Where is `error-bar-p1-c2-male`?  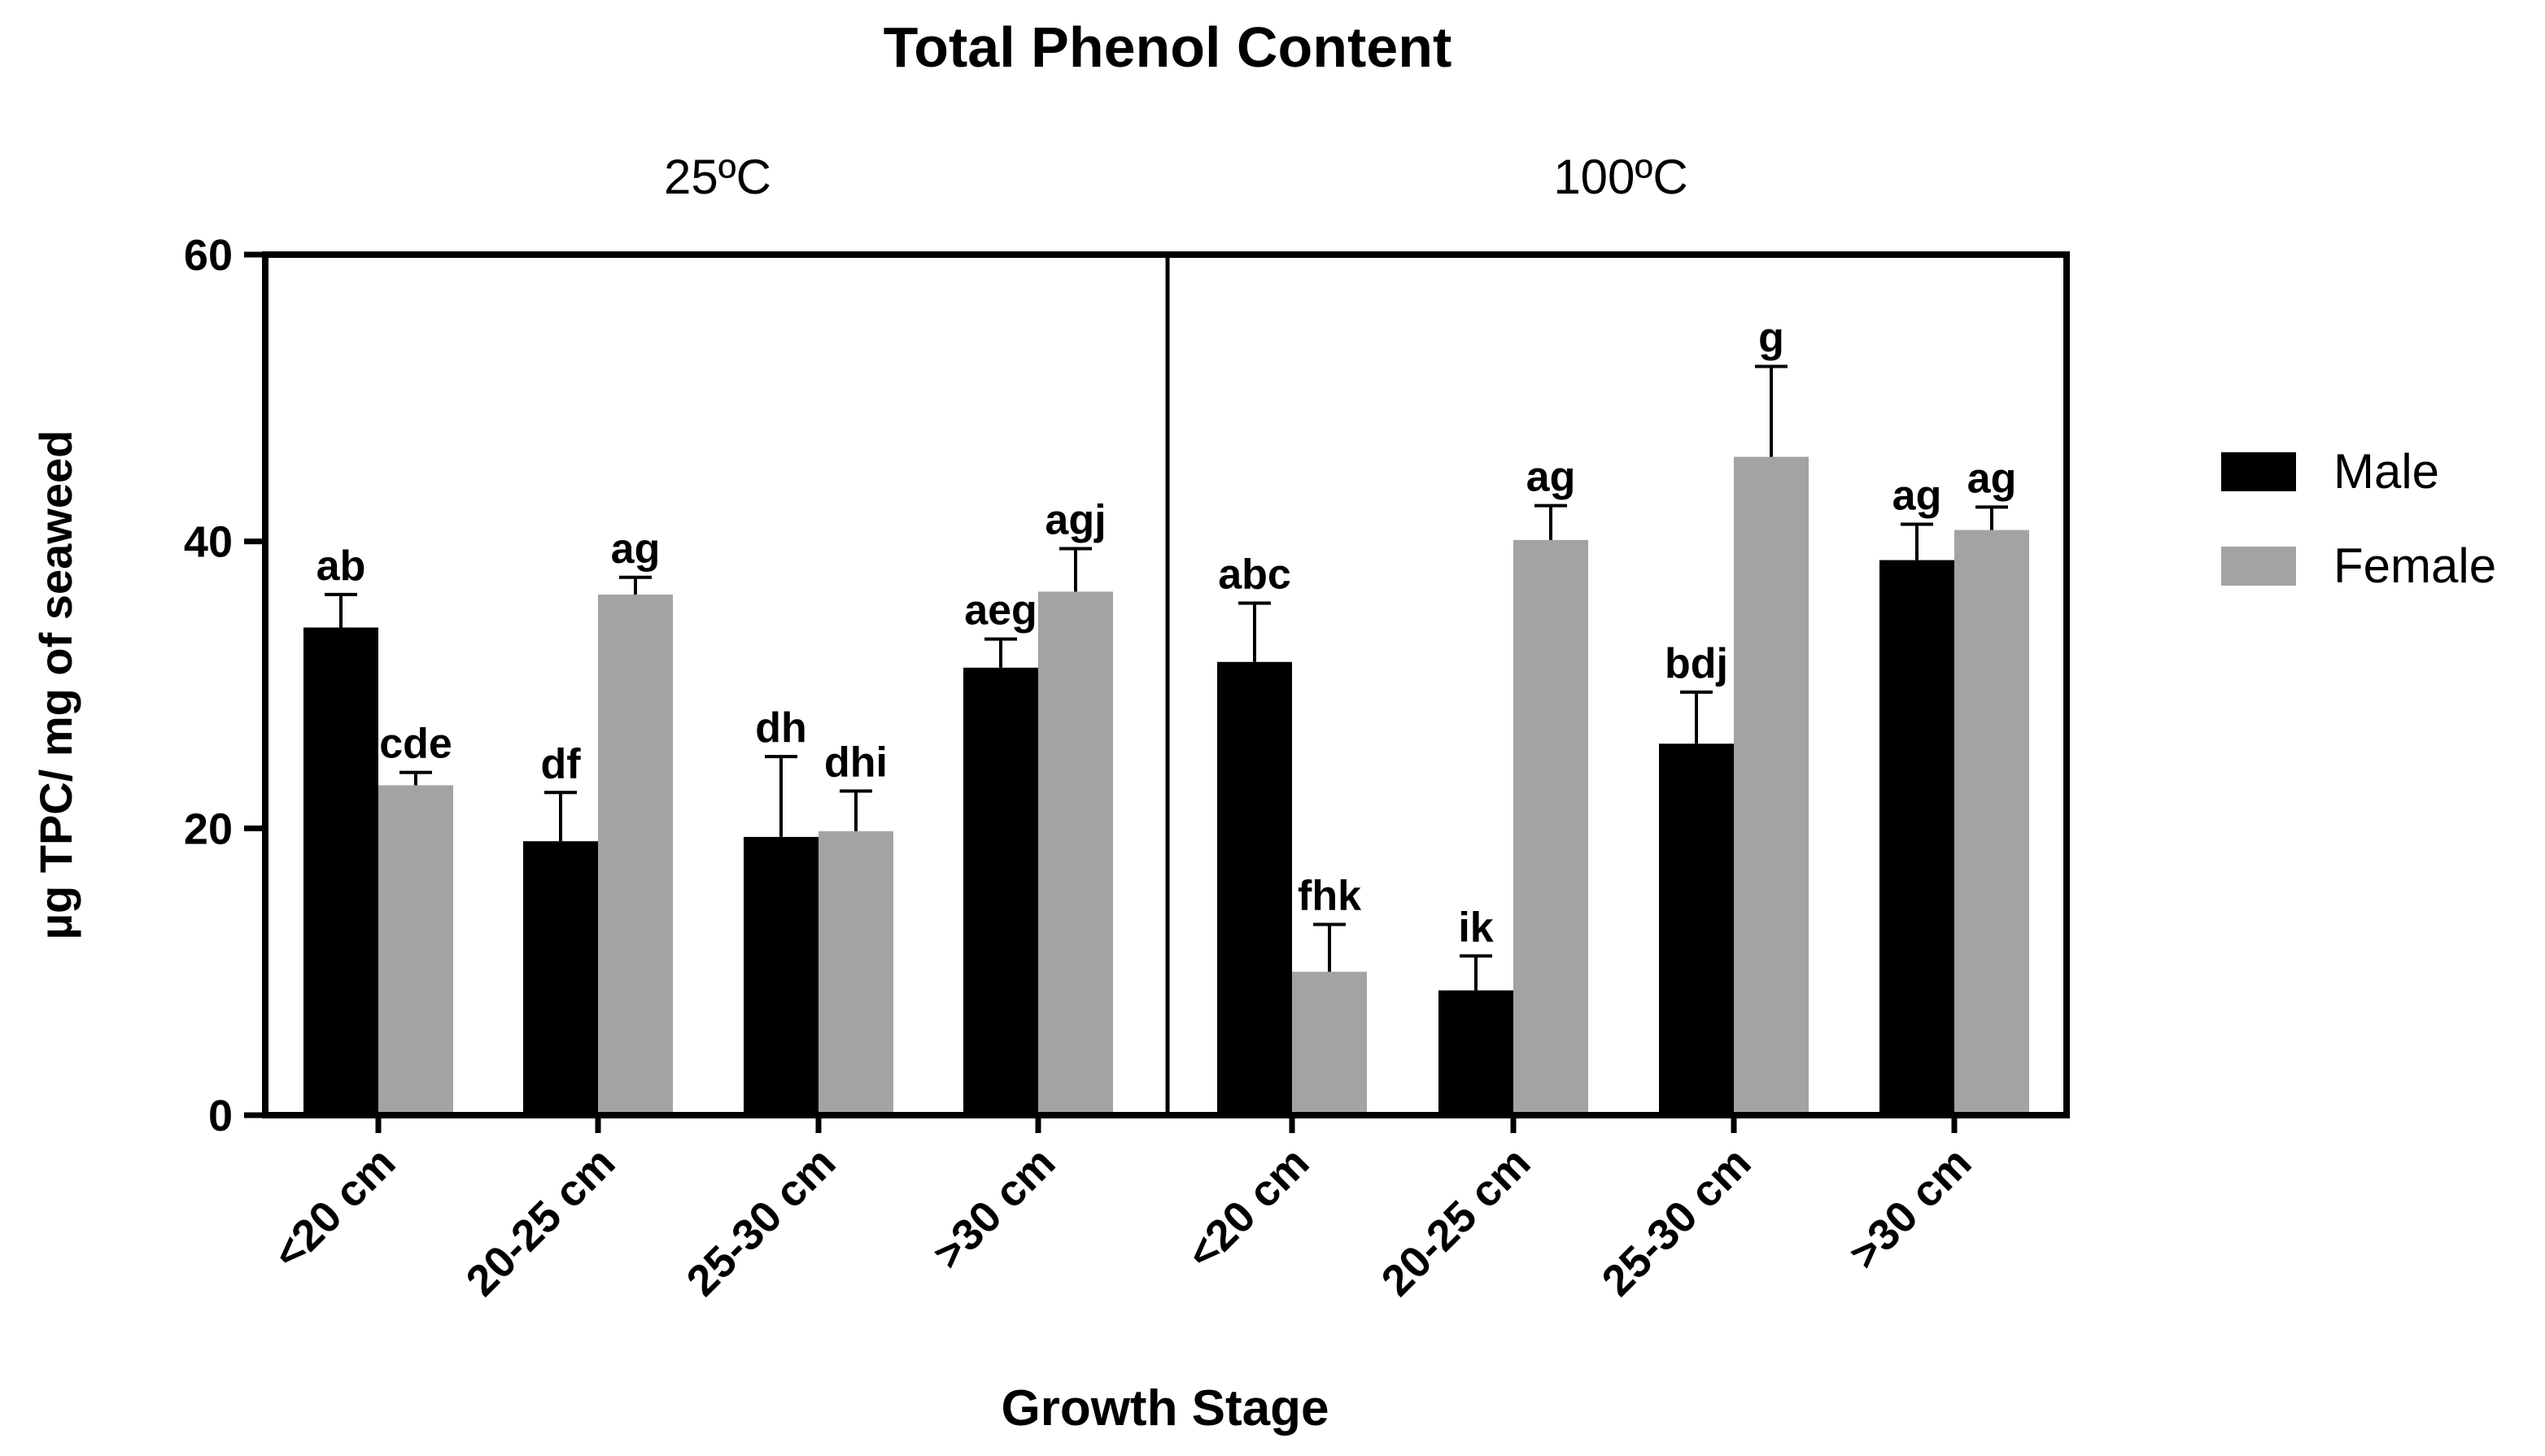 error-bar-p1-c2-male is located at coordinates (1696, 717).